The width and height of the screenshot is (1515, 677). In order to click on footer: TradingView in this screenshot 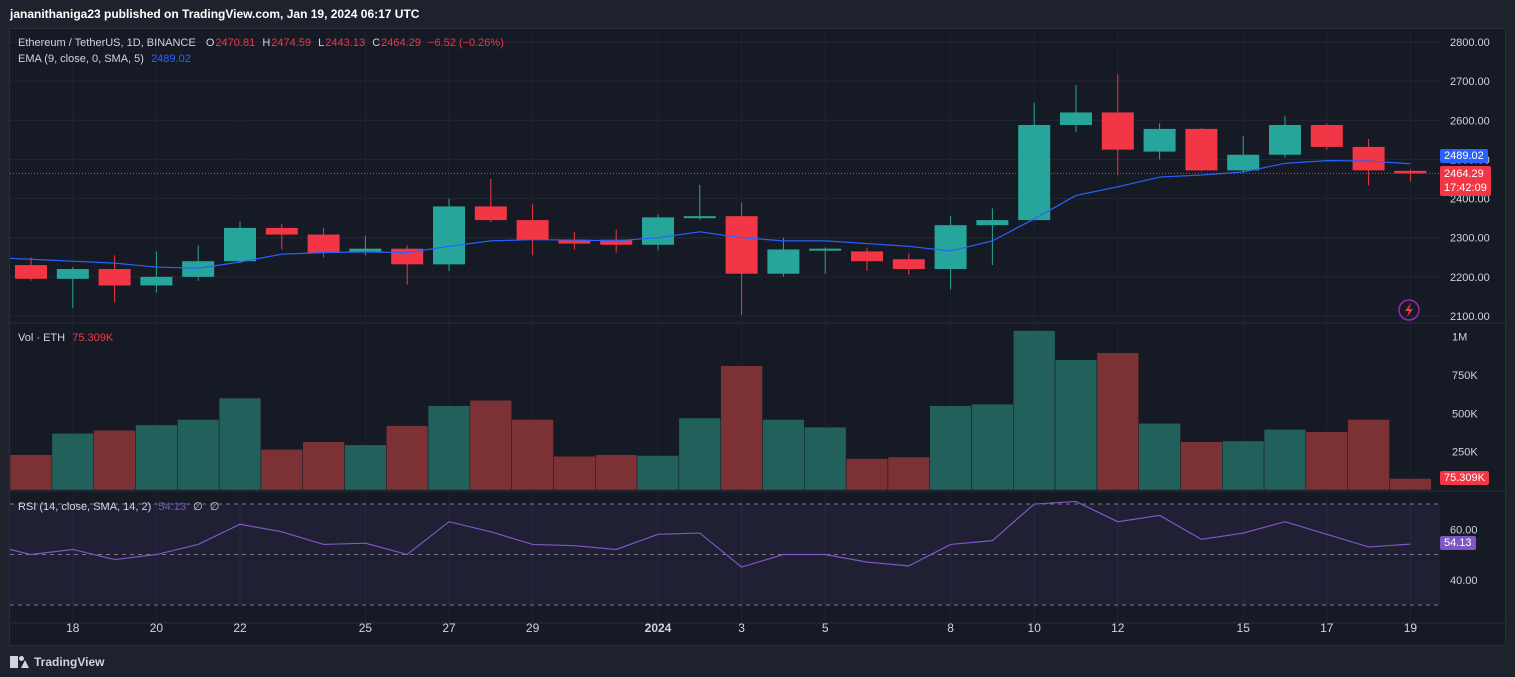, I will do `click(757, 661)`.